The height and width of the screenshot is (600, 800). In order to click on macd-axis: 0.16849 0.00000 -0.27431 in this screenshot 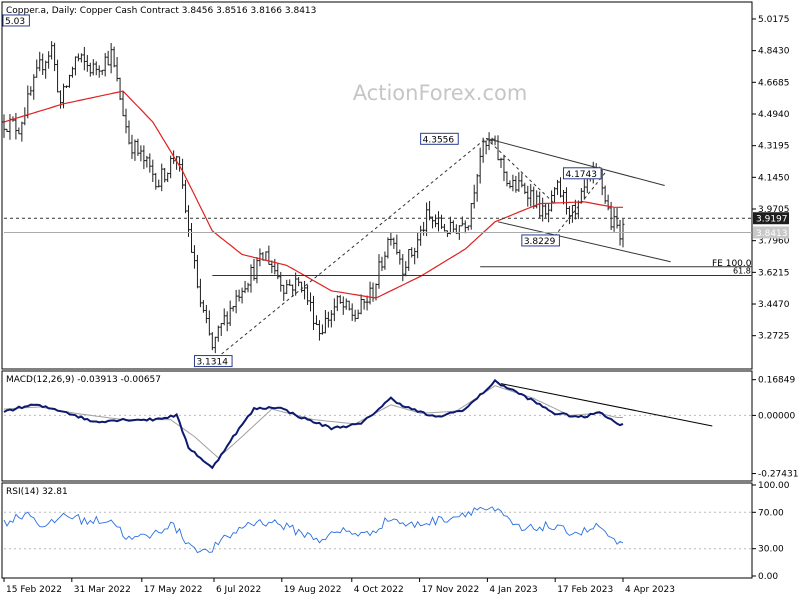, I will do `click(775, 428)`.